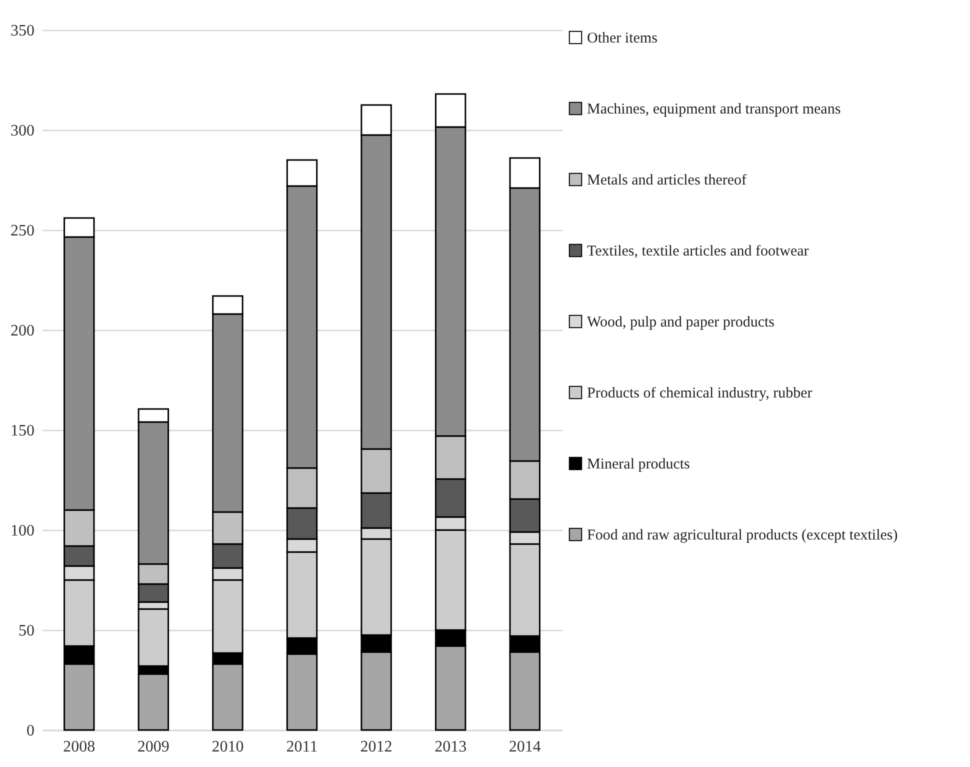 This screenshot has height=767, width=970. I want to click on x-tick-label: 2011, so click(302, 747).